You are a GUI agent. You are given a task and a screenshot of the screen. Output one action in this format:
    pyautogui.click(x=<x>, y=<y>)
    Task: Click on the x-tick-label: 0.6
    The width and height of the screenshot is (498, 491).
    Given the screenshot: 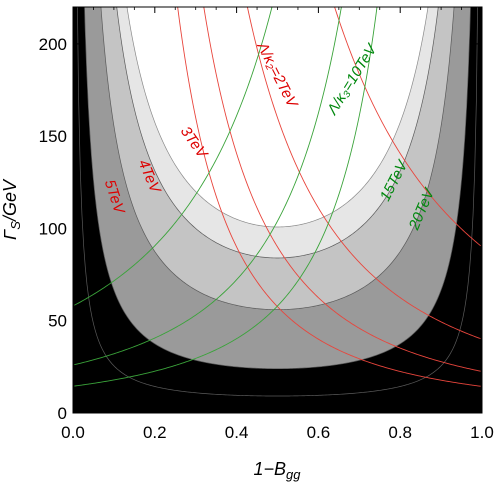 What is the action you would take?
    pyautogui.click(x=319, y=432)
    